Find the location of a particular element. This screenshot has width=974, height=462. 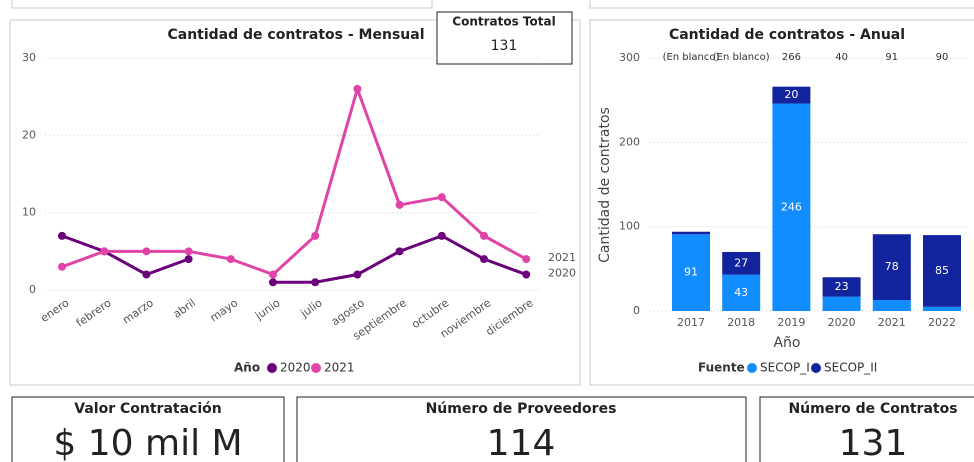

data-label: 246 is located at coordinates (791, 206).